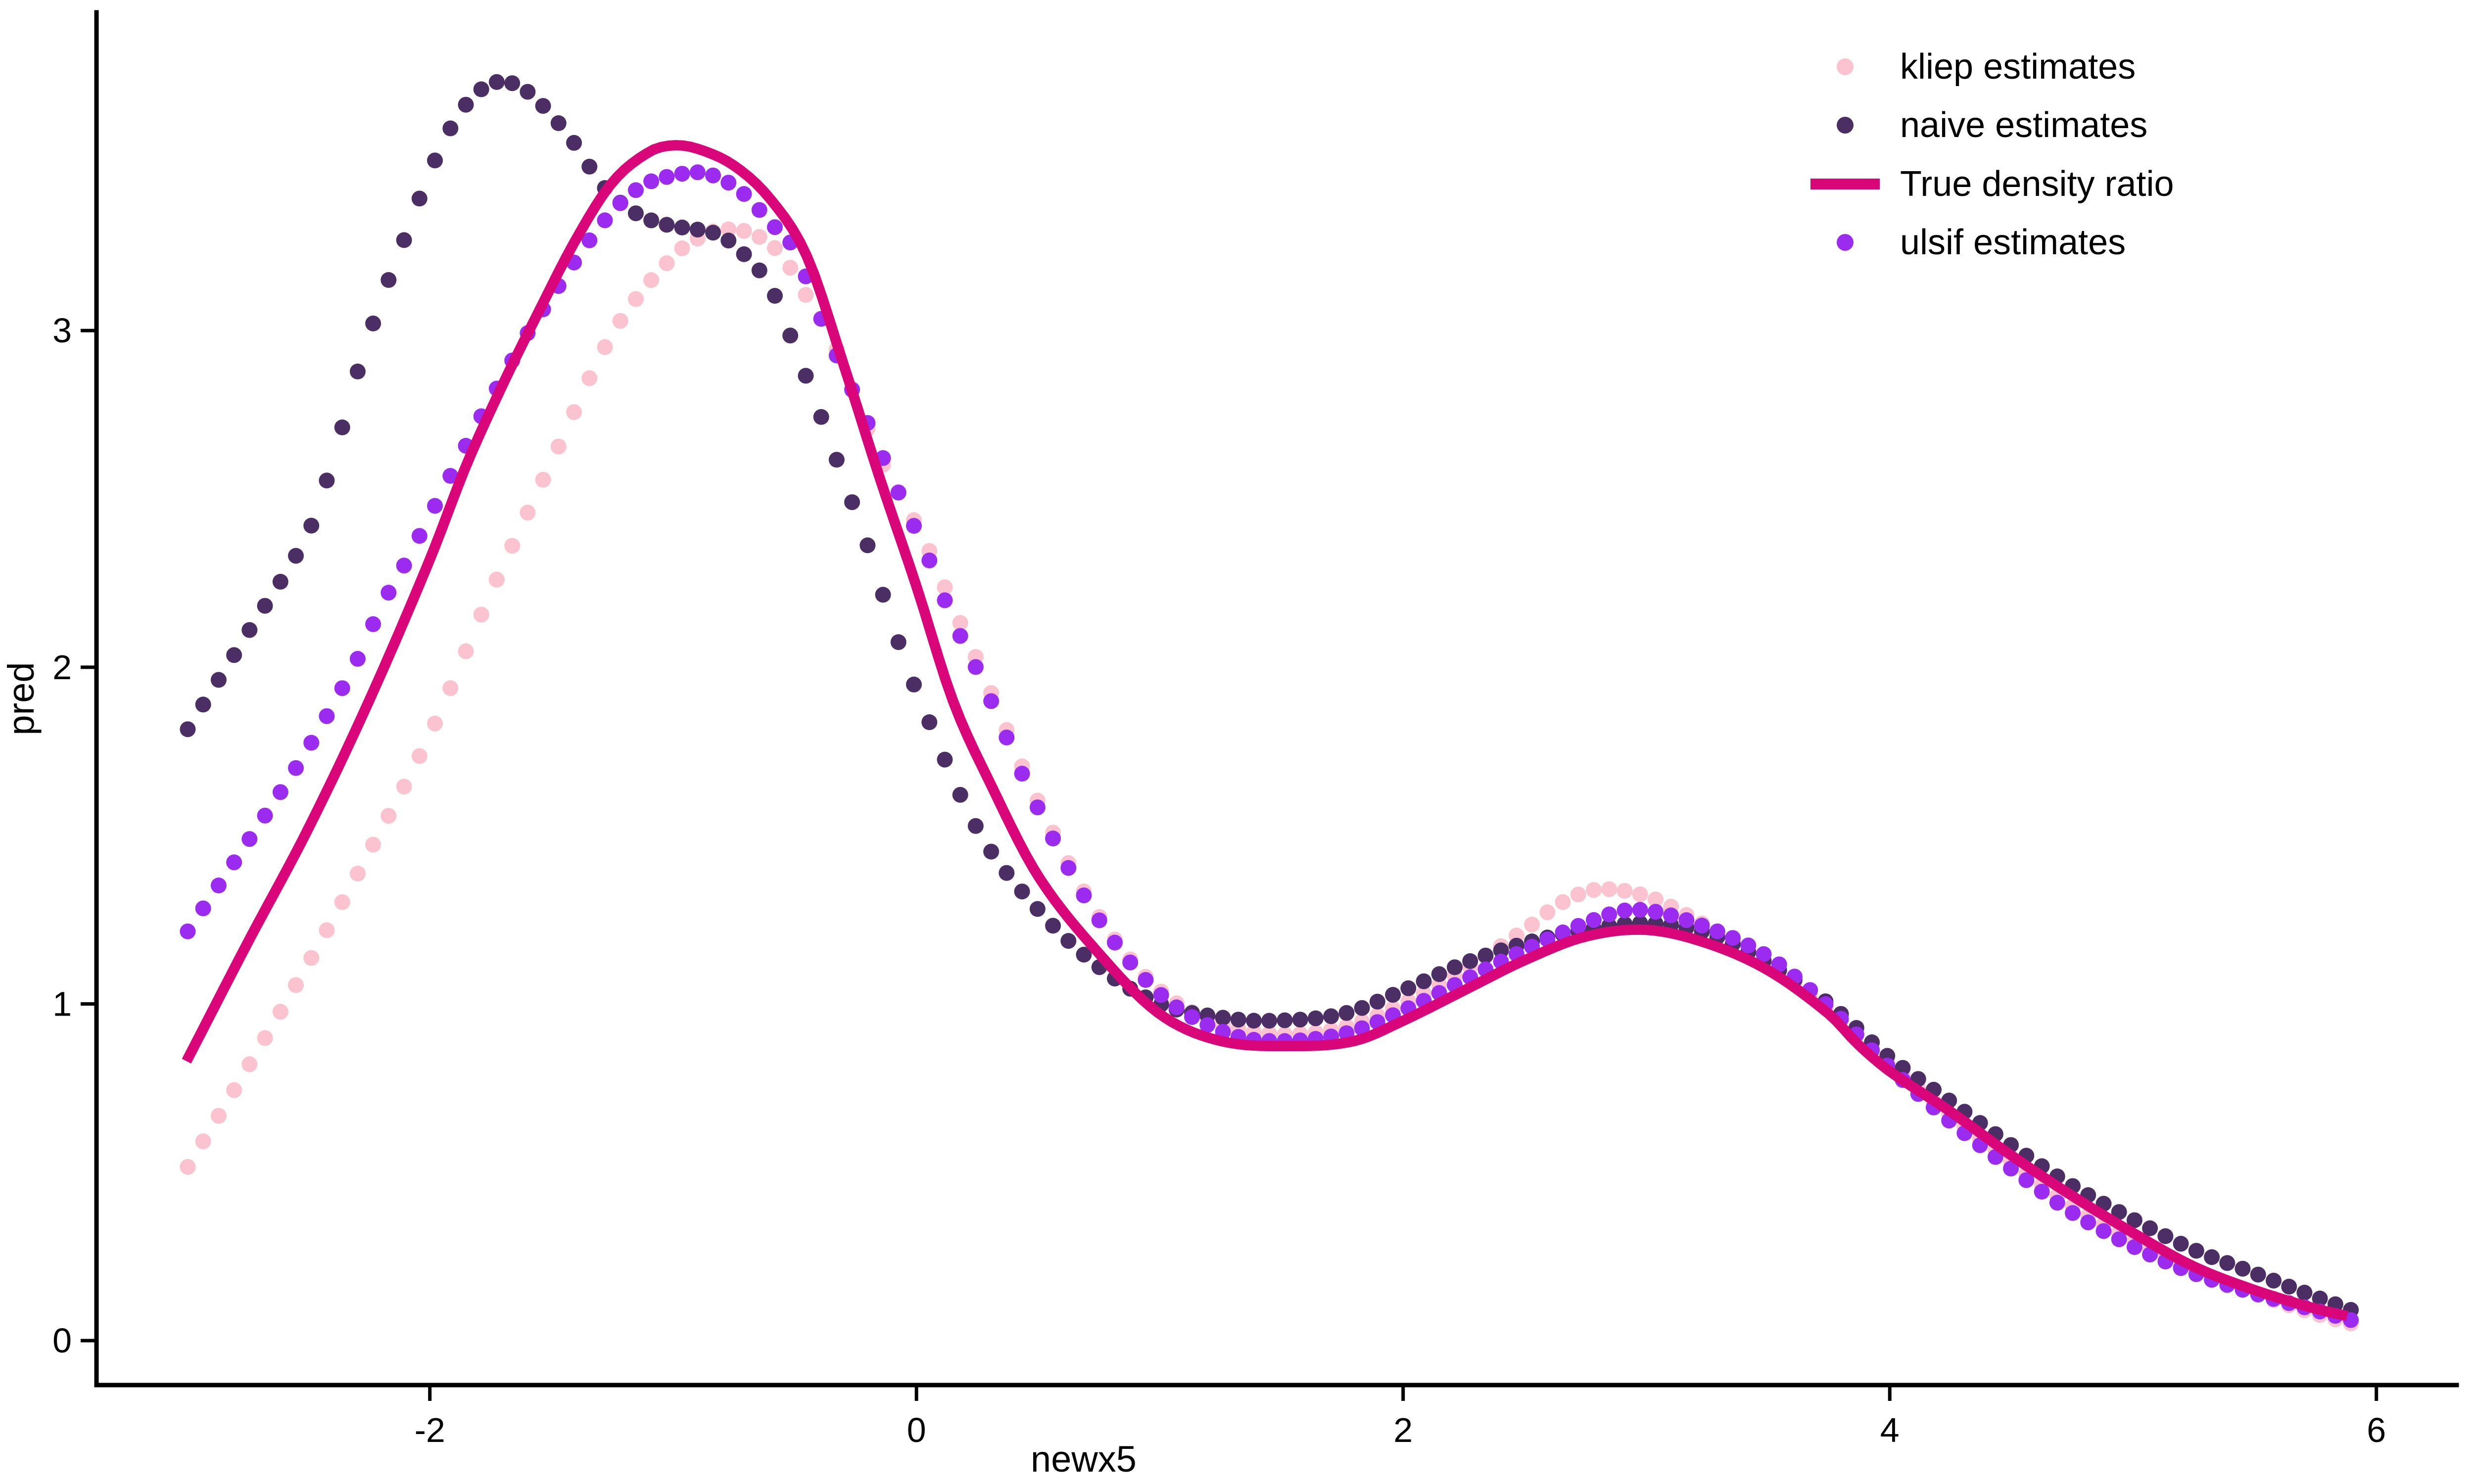 This screenshot has height=1484, width=2474. I want to click on x-tick-label: 4, so click(1890, 1430).